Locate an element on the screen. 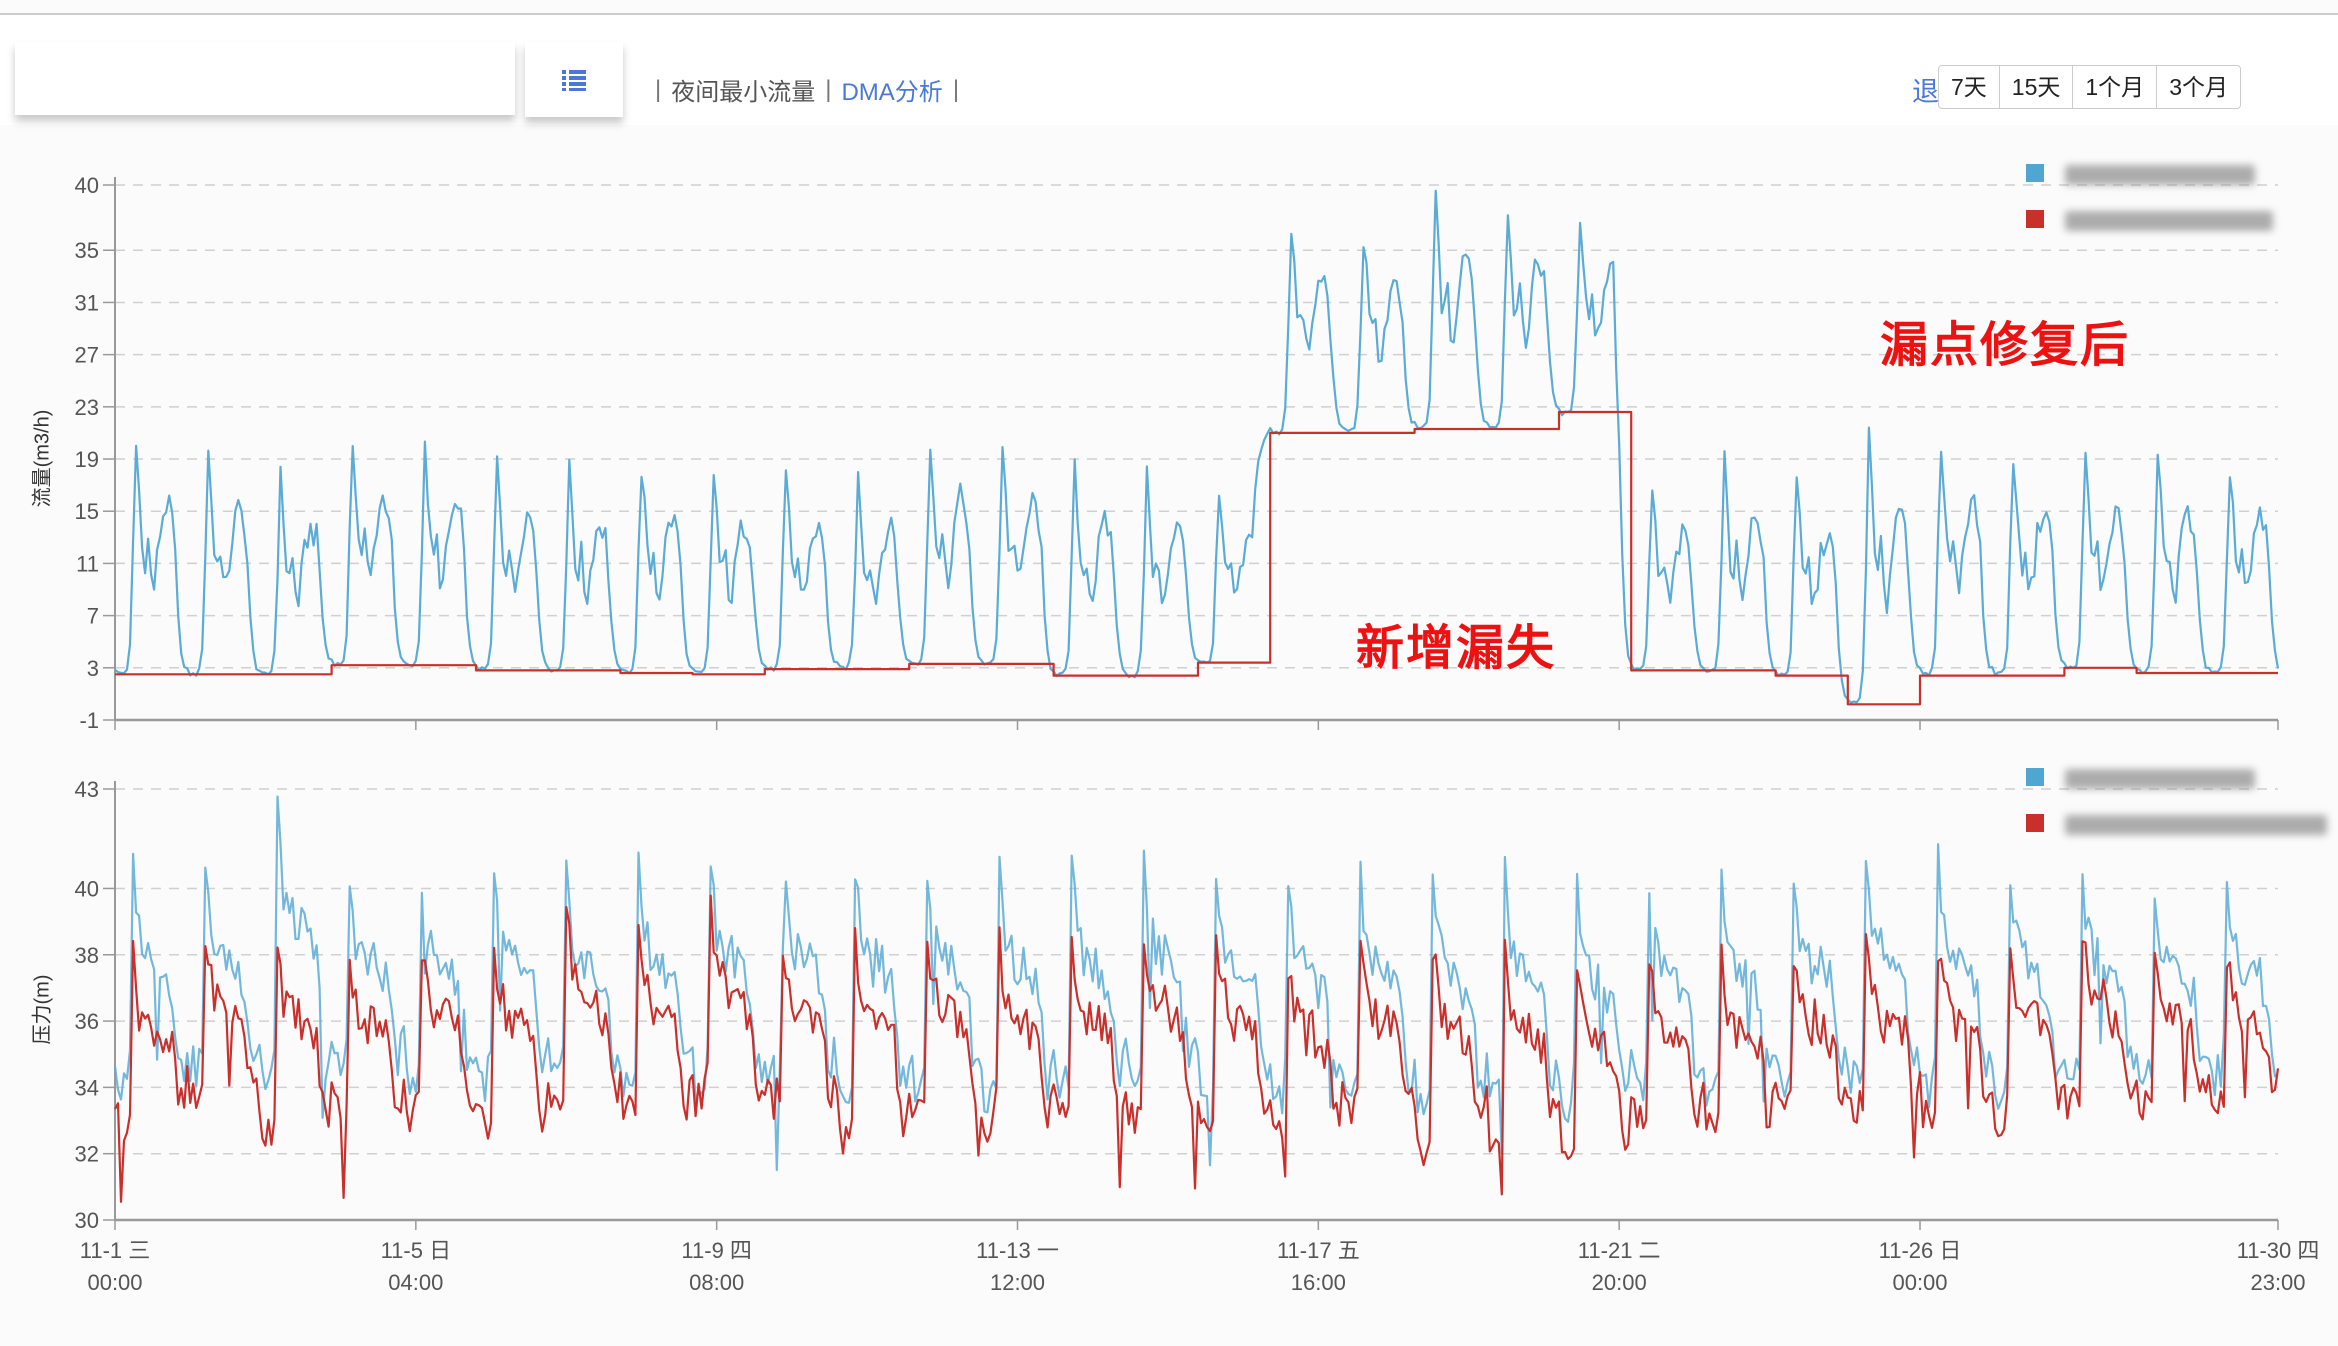 The image size is (2338, 1346). range-3-months: 3个月 is located at coordinates (2198, 87).